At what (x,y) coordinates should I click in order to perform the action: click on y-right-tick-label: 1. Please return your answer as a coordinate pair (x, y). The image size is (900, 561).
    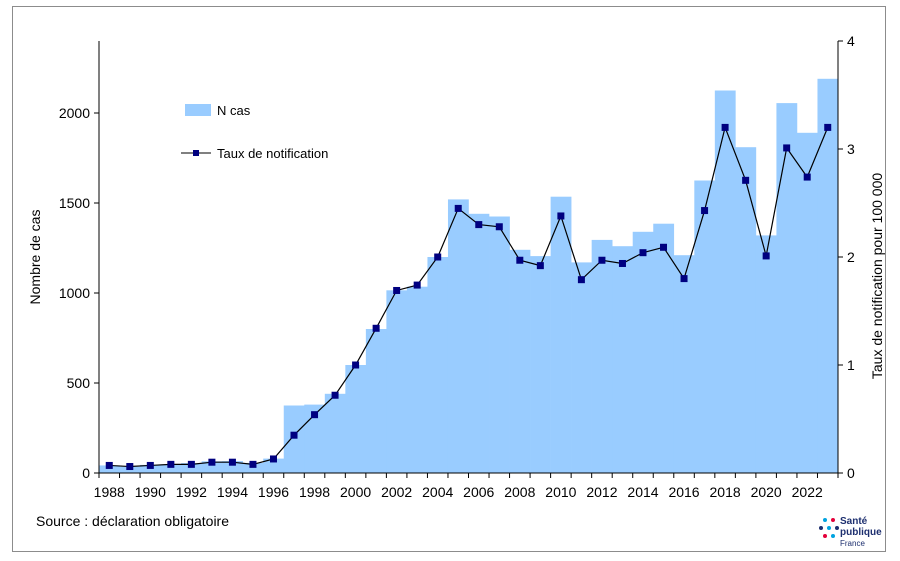
    Looking at the image, I should click on (851, 365).